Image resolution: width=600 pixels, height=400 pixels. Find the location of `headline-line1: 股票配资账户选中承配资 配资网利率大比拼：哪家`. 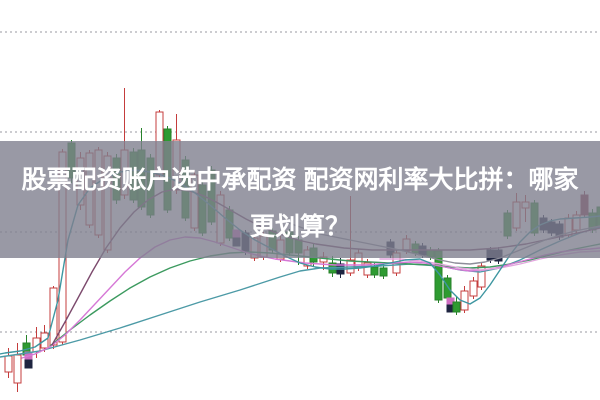

headline-line1: 股票配资账户选中承配资 配资网利率大比拼：哪家 is located at coordinates (300, 180).